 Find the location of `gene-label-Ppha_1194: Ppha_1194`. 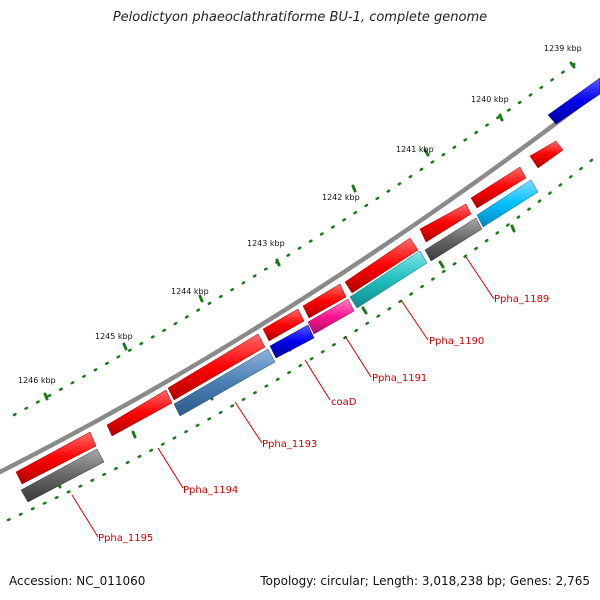

gene-label-Ppha_1194: Ppha_1194 is located at coordinates (210, 490).